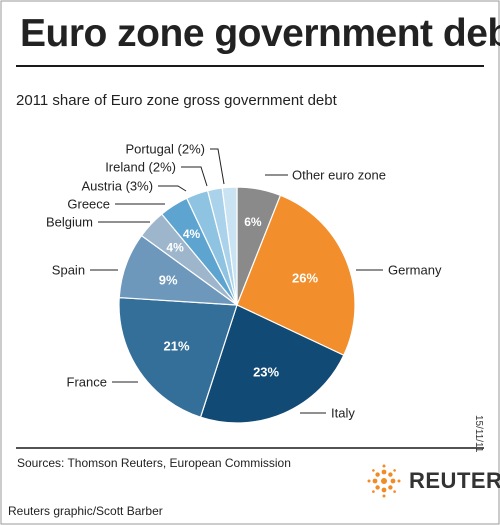  Describe the element at coordinates (478, 434) in the screenshot. I see `date-stamp: 15/11/11` at that location.